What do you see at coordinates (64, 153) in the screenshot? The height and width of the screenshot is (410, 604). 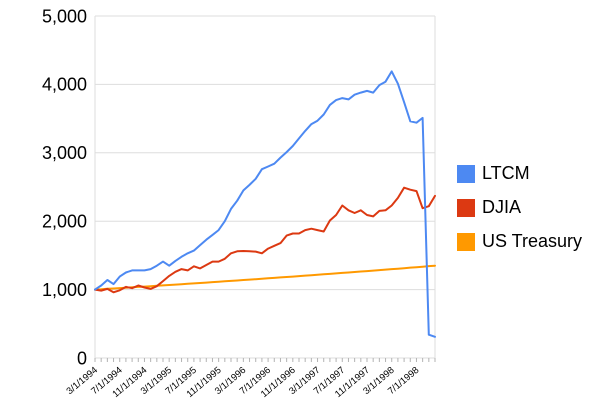 I see `y-axis-label: 3,000` at bounding box center [64, 153].